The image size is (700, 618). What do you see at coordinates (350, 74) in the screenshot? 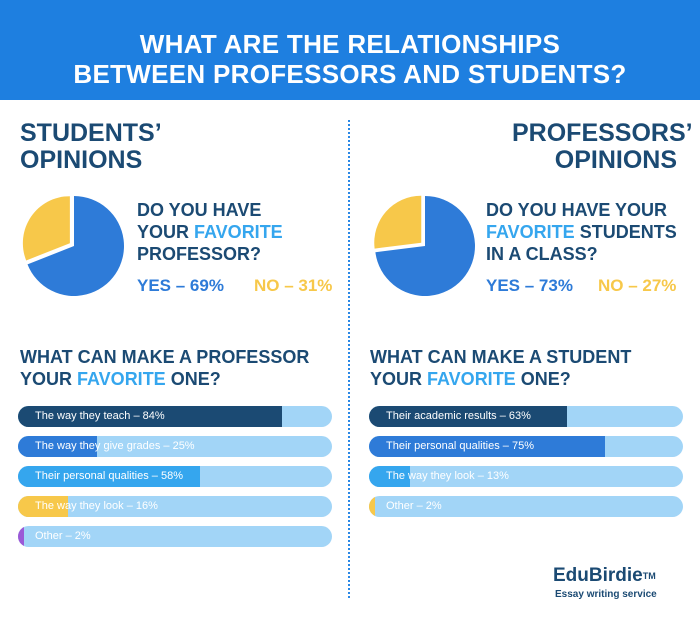
I see `page-title-line2: BETWEEN PROFESSORS AND STUDENTS?` at bounding box center [350, 74].